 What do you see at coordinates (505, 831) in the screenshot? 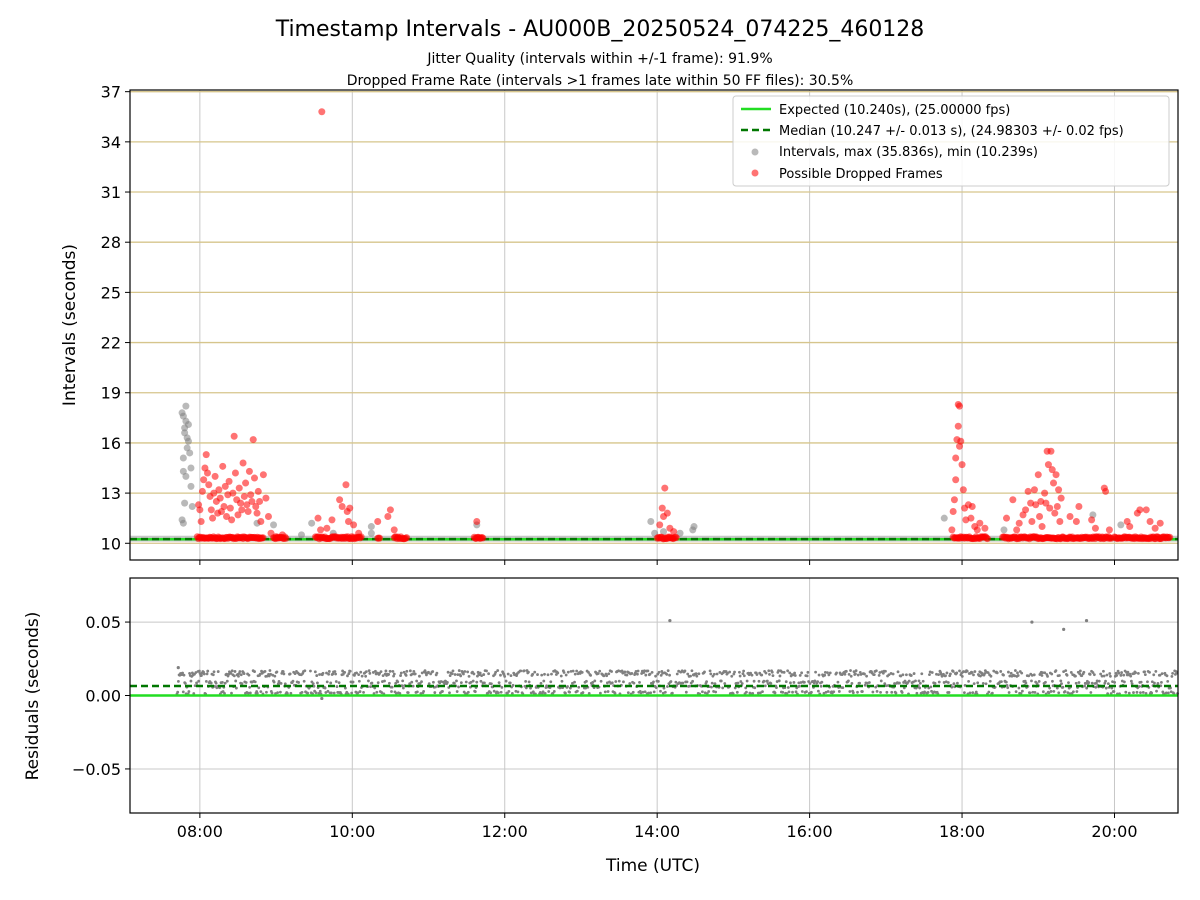
I see `x-tick-label: 12:00` at bounding box center [505, 831].